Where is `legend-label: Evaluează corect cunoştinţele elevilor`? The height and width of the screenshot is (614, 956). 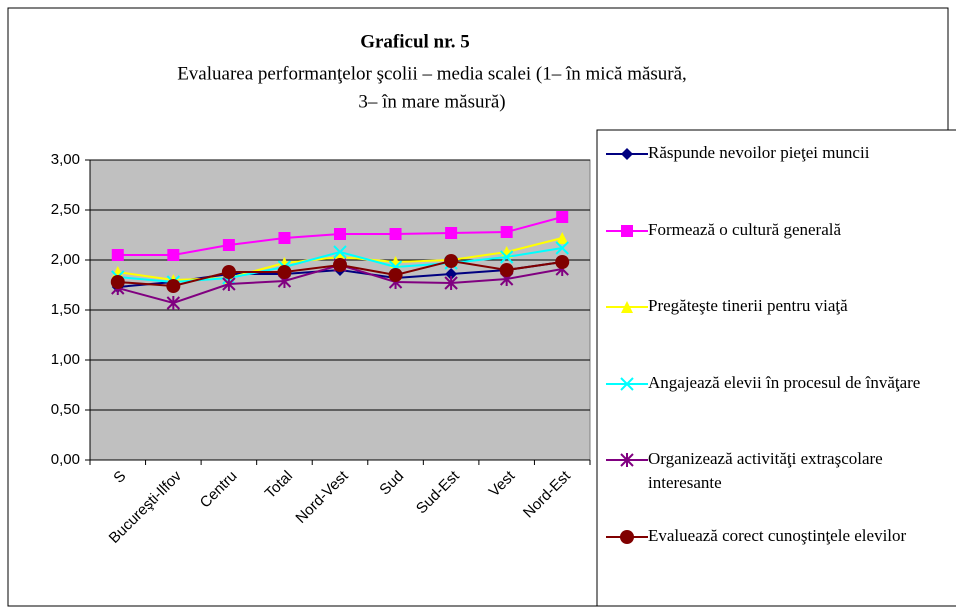 legend-label: Evaluează corect cunoştinţele elevilor is located at coordinates (777, 535).